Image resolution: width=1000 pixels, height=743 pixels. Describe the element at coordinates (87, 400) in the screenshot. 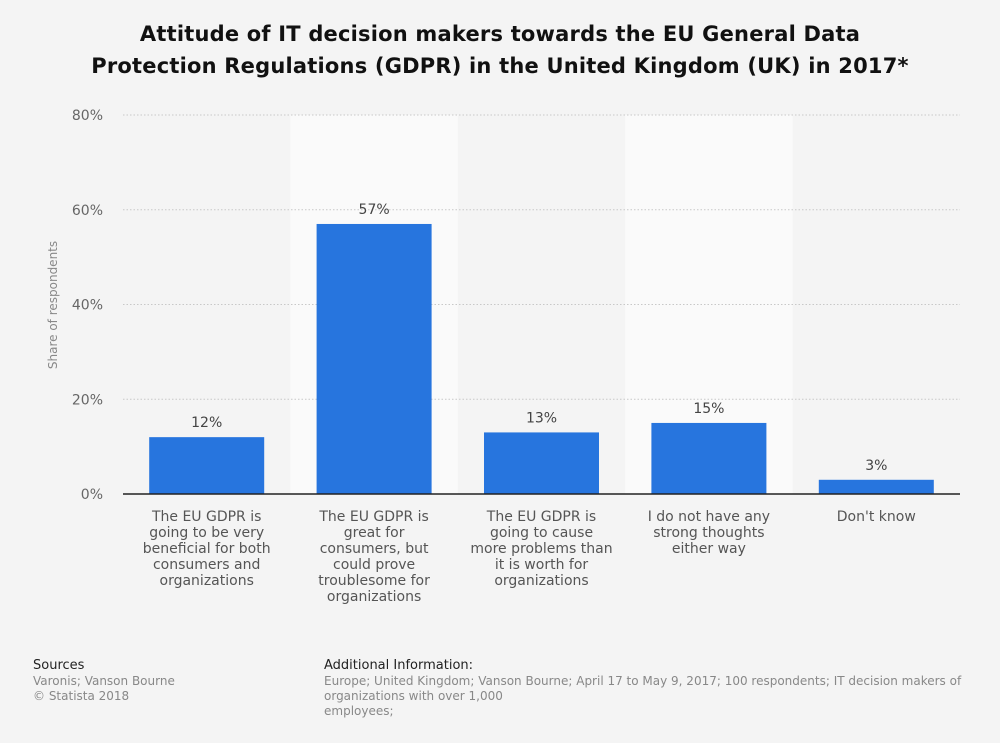

I see `y-tick-label: 20%` at that location.